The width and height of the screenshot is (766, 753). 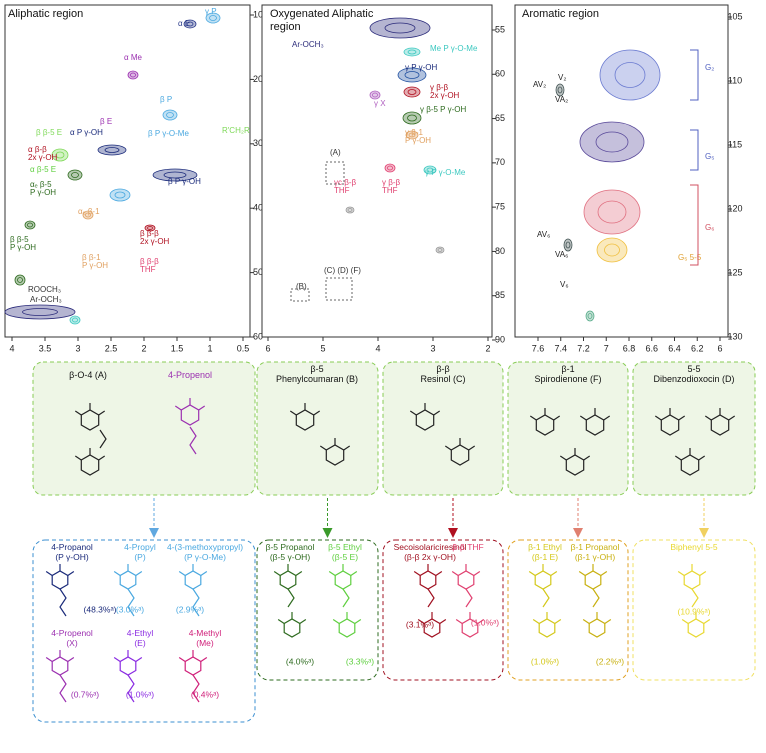 What do you see at coordinates (19, 239) in the screenshot?
I see `peak-label-line: β β-5` at bounding box center [19, 239].